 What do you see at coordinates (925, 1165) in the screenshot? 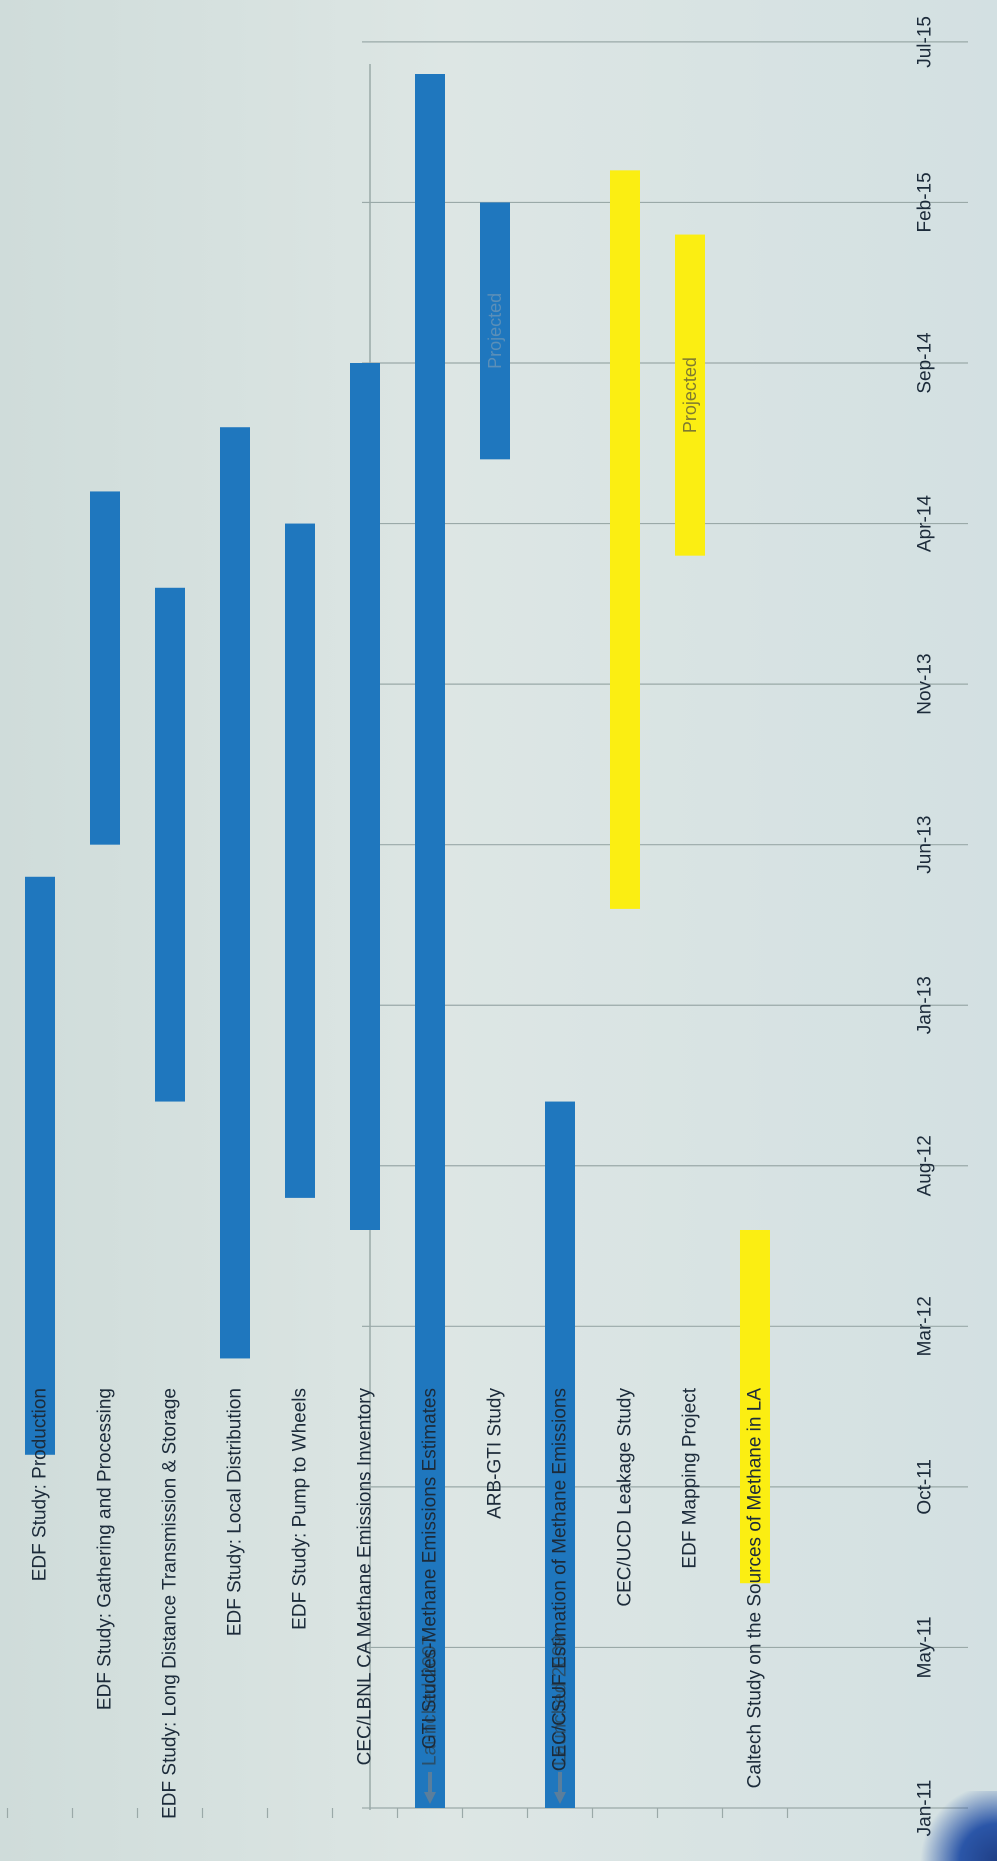
I see `tick-label: Aug-12` at bounding box center [925, 1165].